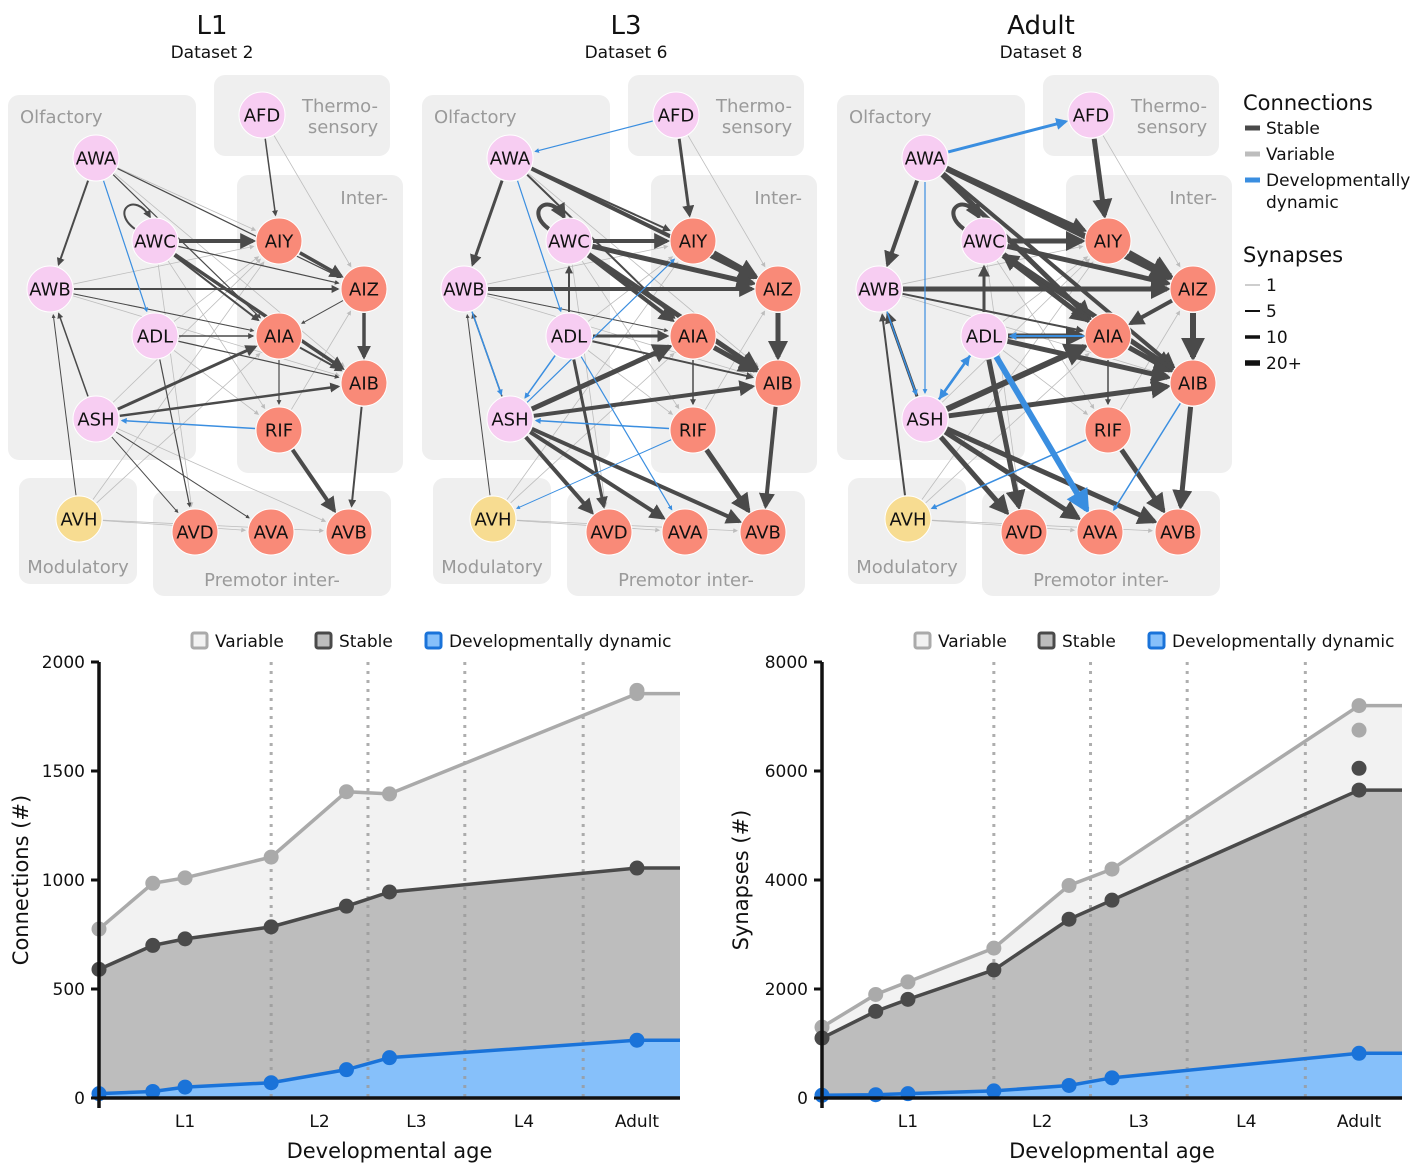 The width and height of the screenshot is (1417, 1169). Describe the element at coordinates (1168, 106) in the screenshot. I see `thermo-label-1: Thermo-` at that location.